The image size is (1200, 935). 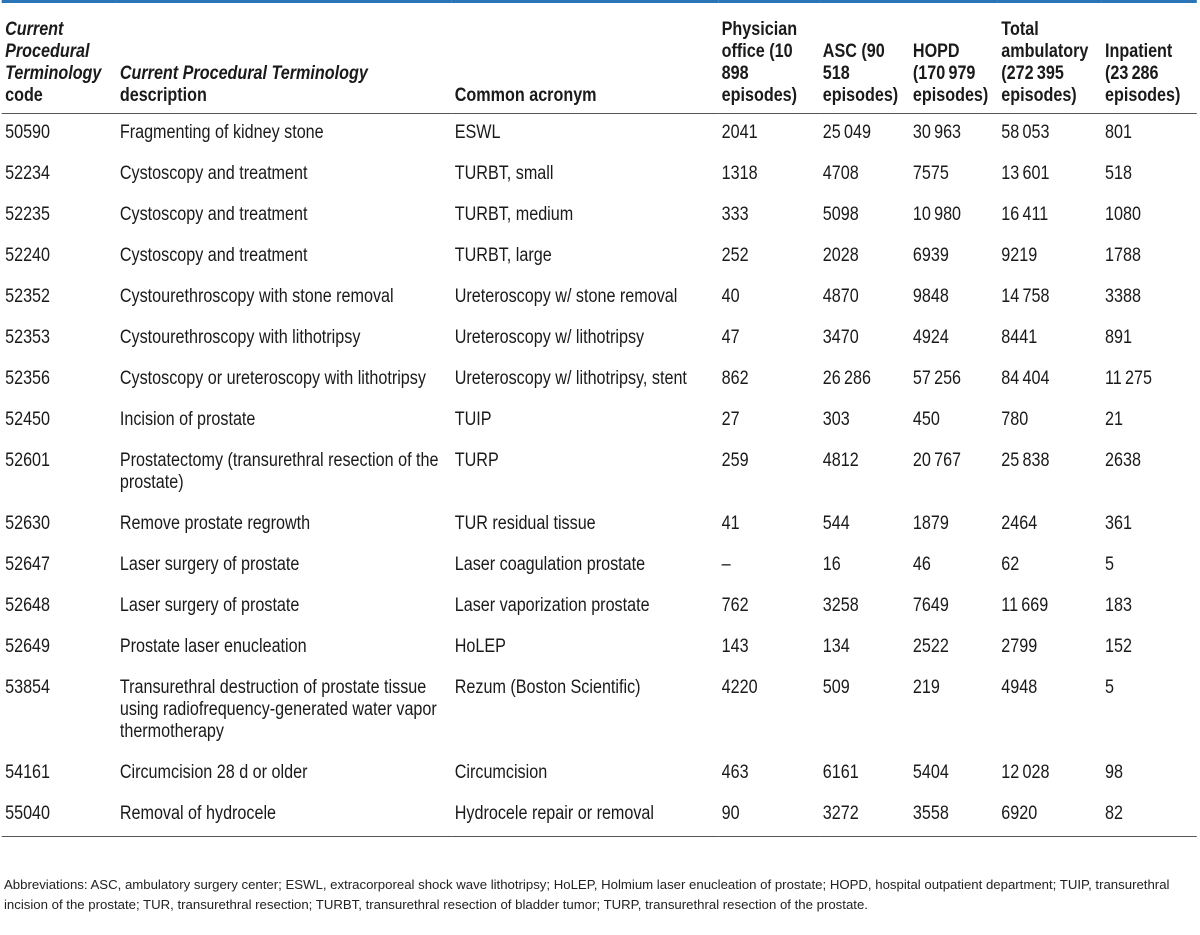 I want to click on table-cell: 143, so click(x=735, y=646).